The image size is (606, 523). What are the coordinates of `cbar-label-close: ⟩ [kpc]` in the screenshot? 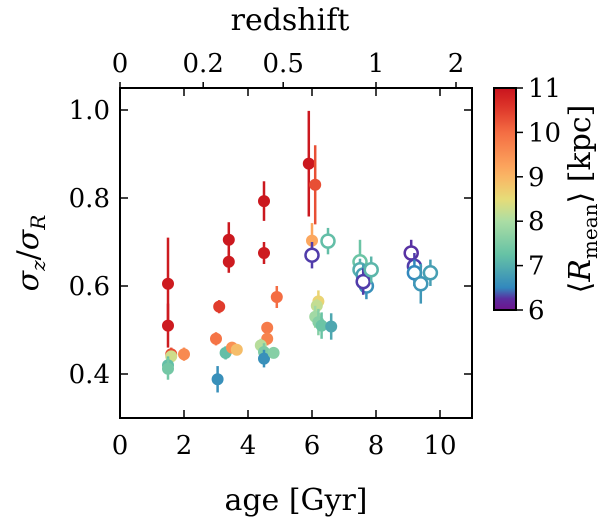 It's located at (580, 154).